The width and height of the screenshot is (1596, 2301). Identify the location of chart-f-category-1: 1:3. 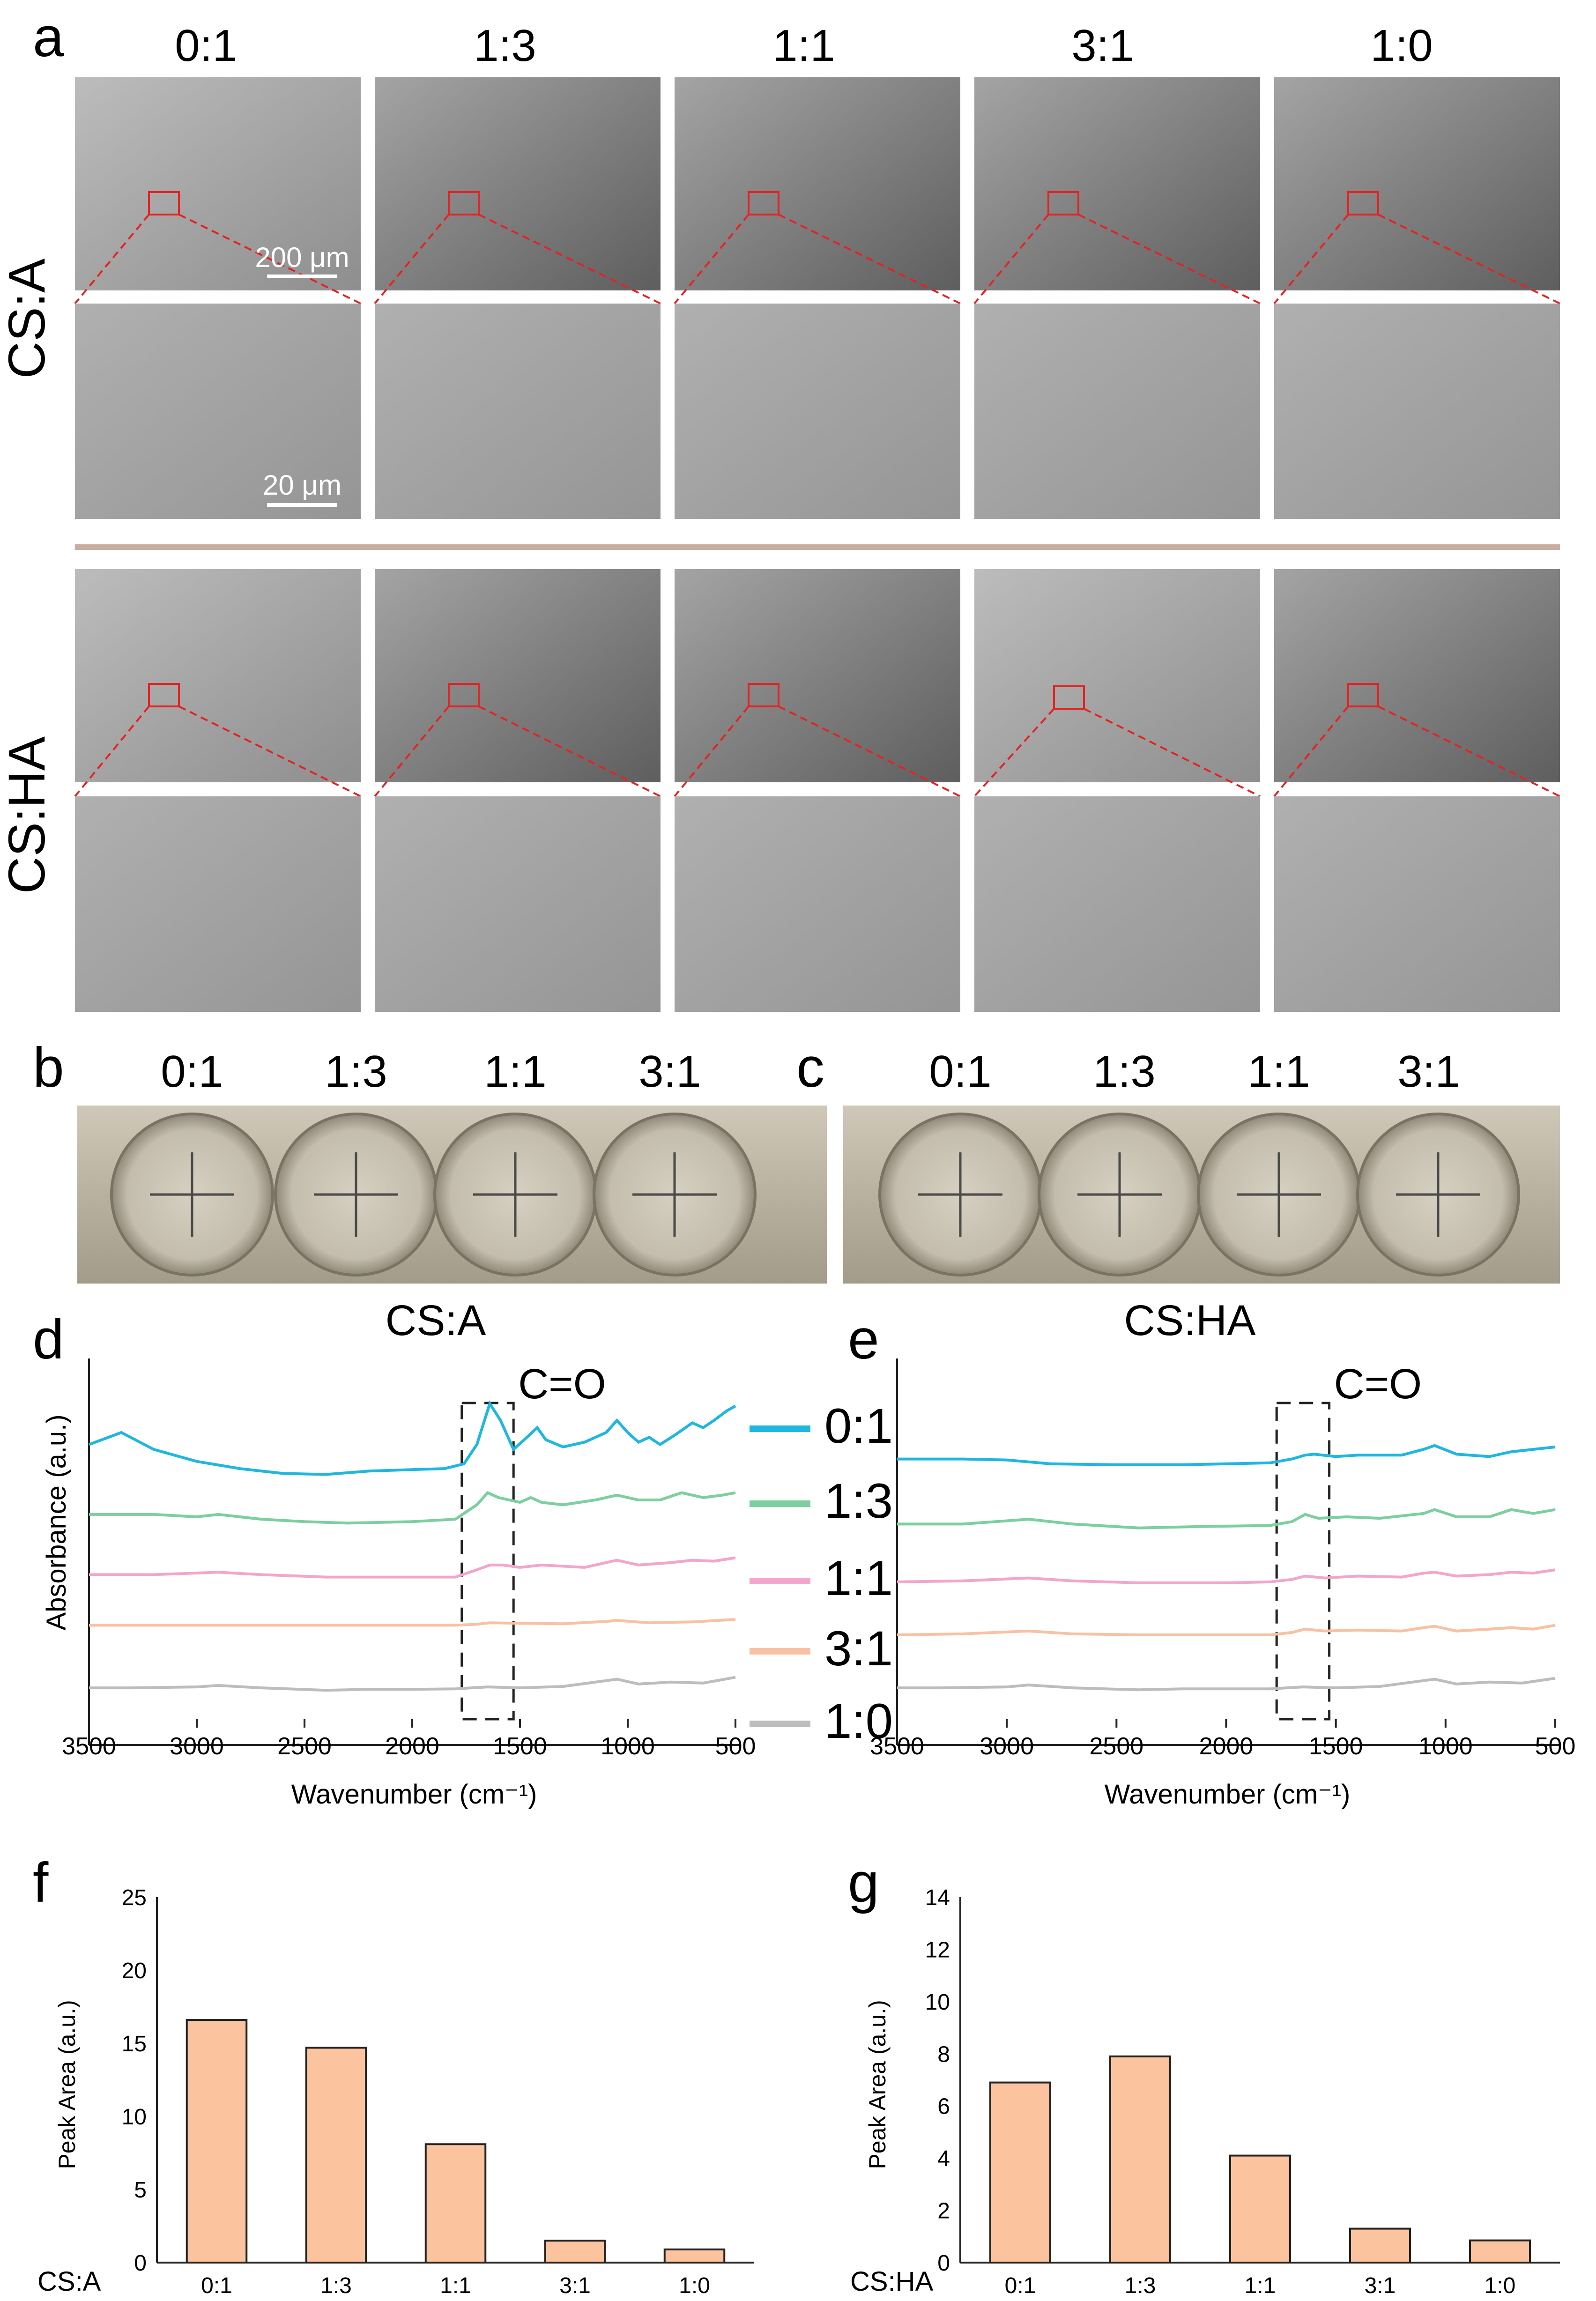
(336, 2285).